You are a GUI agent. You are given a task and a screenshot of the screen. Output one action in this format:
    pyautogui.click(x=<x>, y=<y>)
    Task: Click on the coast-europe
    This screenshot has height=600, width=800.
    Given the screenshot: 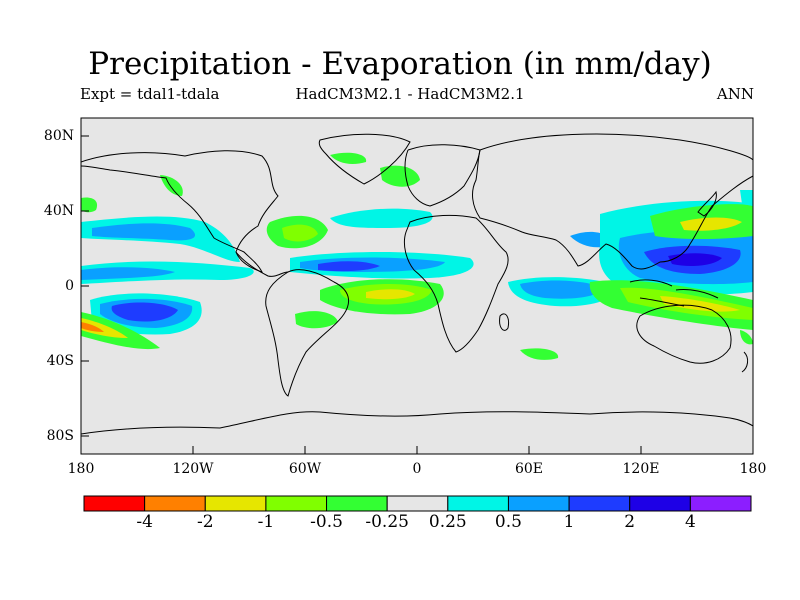 What is the action you would take?
    pyautogui.click(x=442, y=175)
    